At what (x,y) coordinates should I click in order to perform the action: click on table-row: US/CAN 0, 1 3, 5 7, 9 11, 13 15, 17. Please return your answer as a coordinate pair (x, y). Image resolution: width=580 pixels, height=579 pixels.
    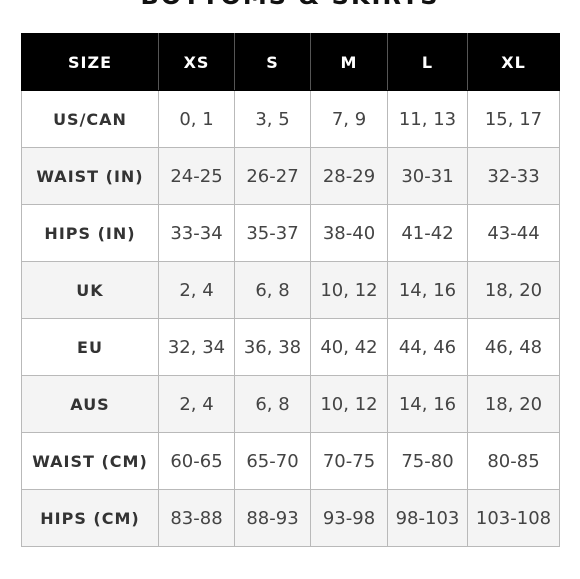
    Looking at the image, I should click on (290, 119).